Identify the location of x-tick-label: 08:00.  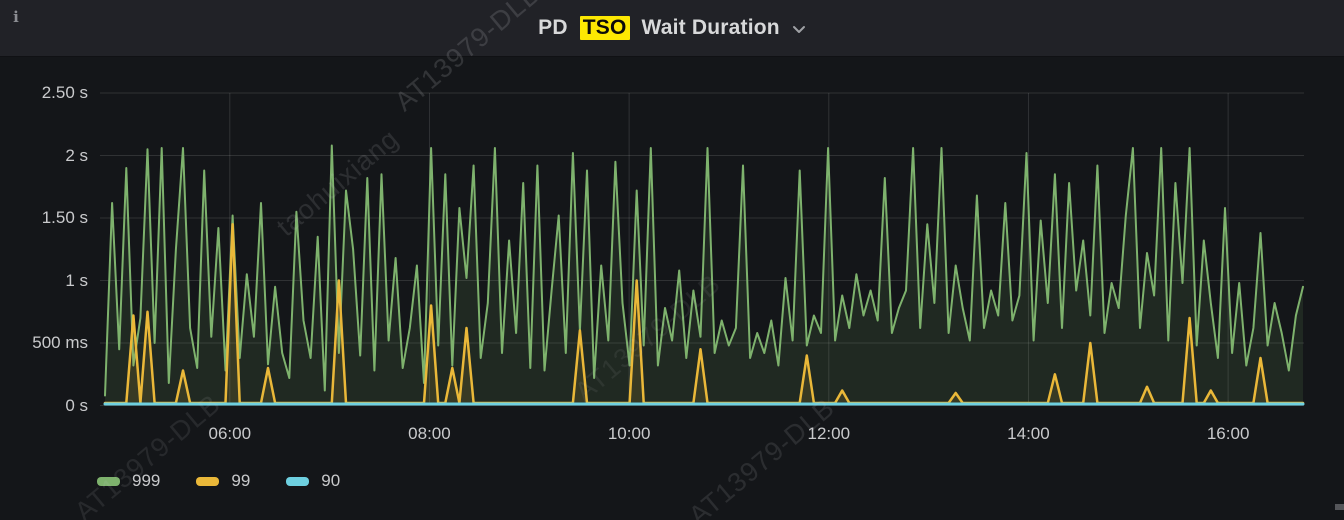
(429, 433).